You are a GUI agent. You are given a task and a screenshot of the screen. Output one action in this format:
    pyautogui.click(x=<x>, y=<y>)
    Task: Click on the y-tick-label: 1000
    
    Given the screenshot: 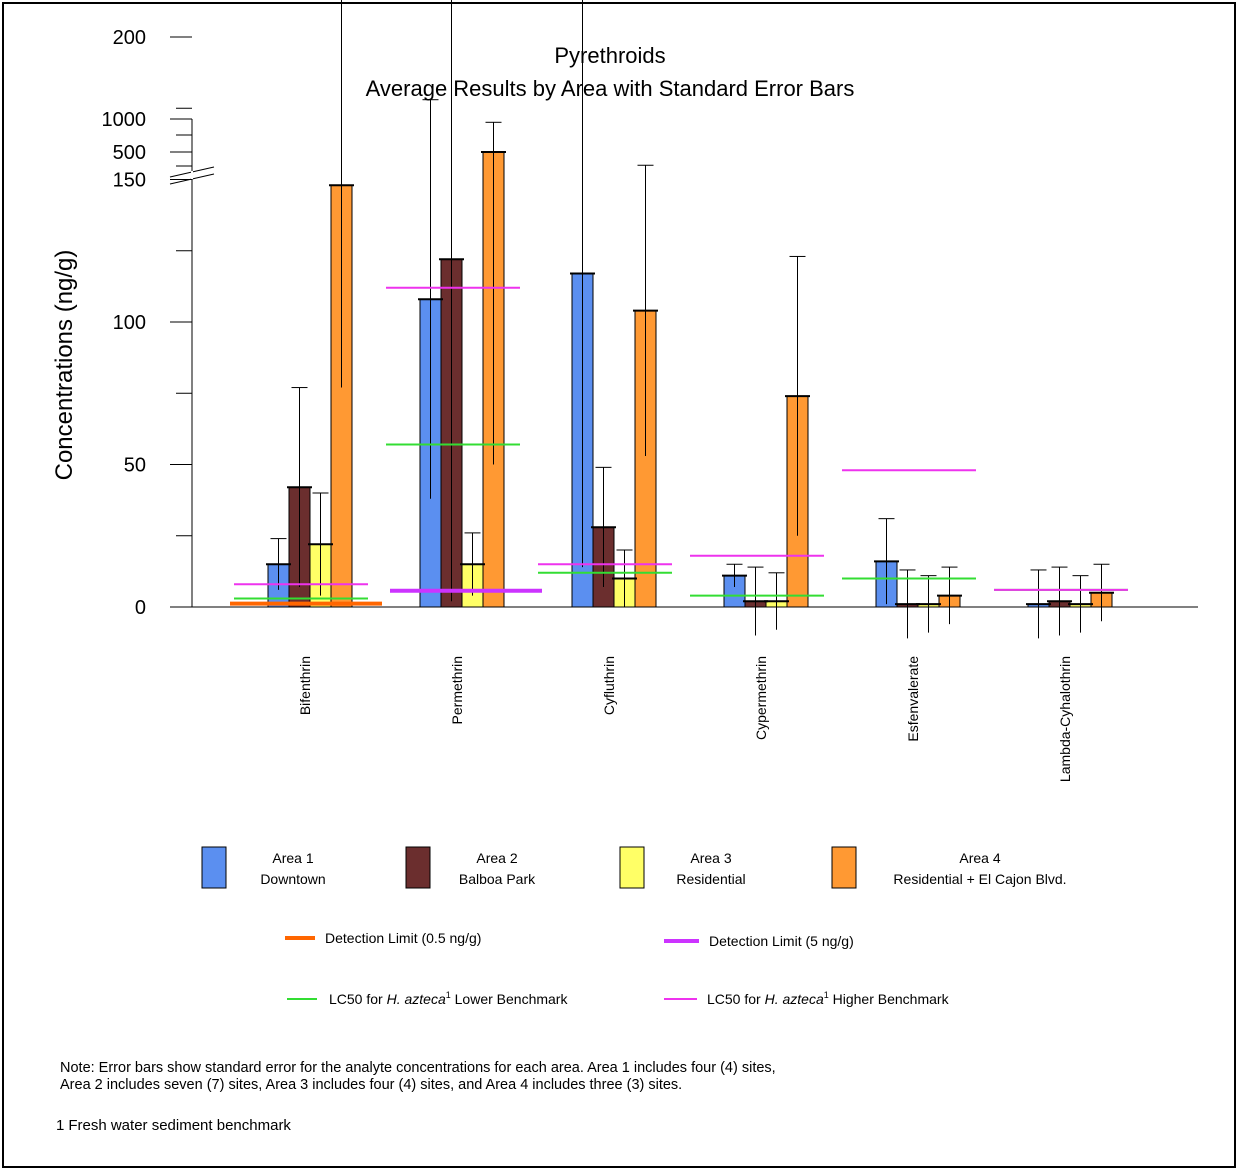 What is the action you would take?
    pyautogui.click(x=124, y=120)
    